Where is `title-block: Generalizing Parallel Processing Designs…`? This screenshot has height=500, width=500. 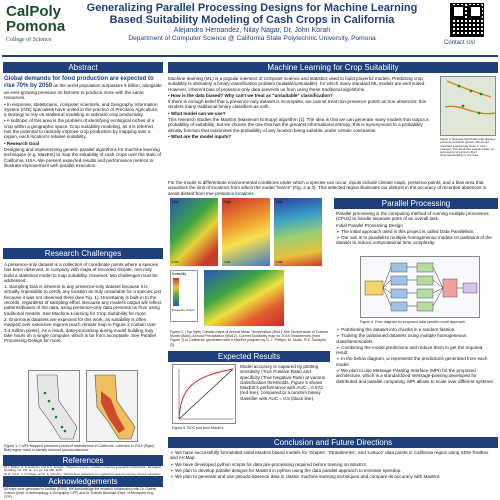
title-block: Generalizing Parallel Processing Designs… is located at coordinates (252, 22).